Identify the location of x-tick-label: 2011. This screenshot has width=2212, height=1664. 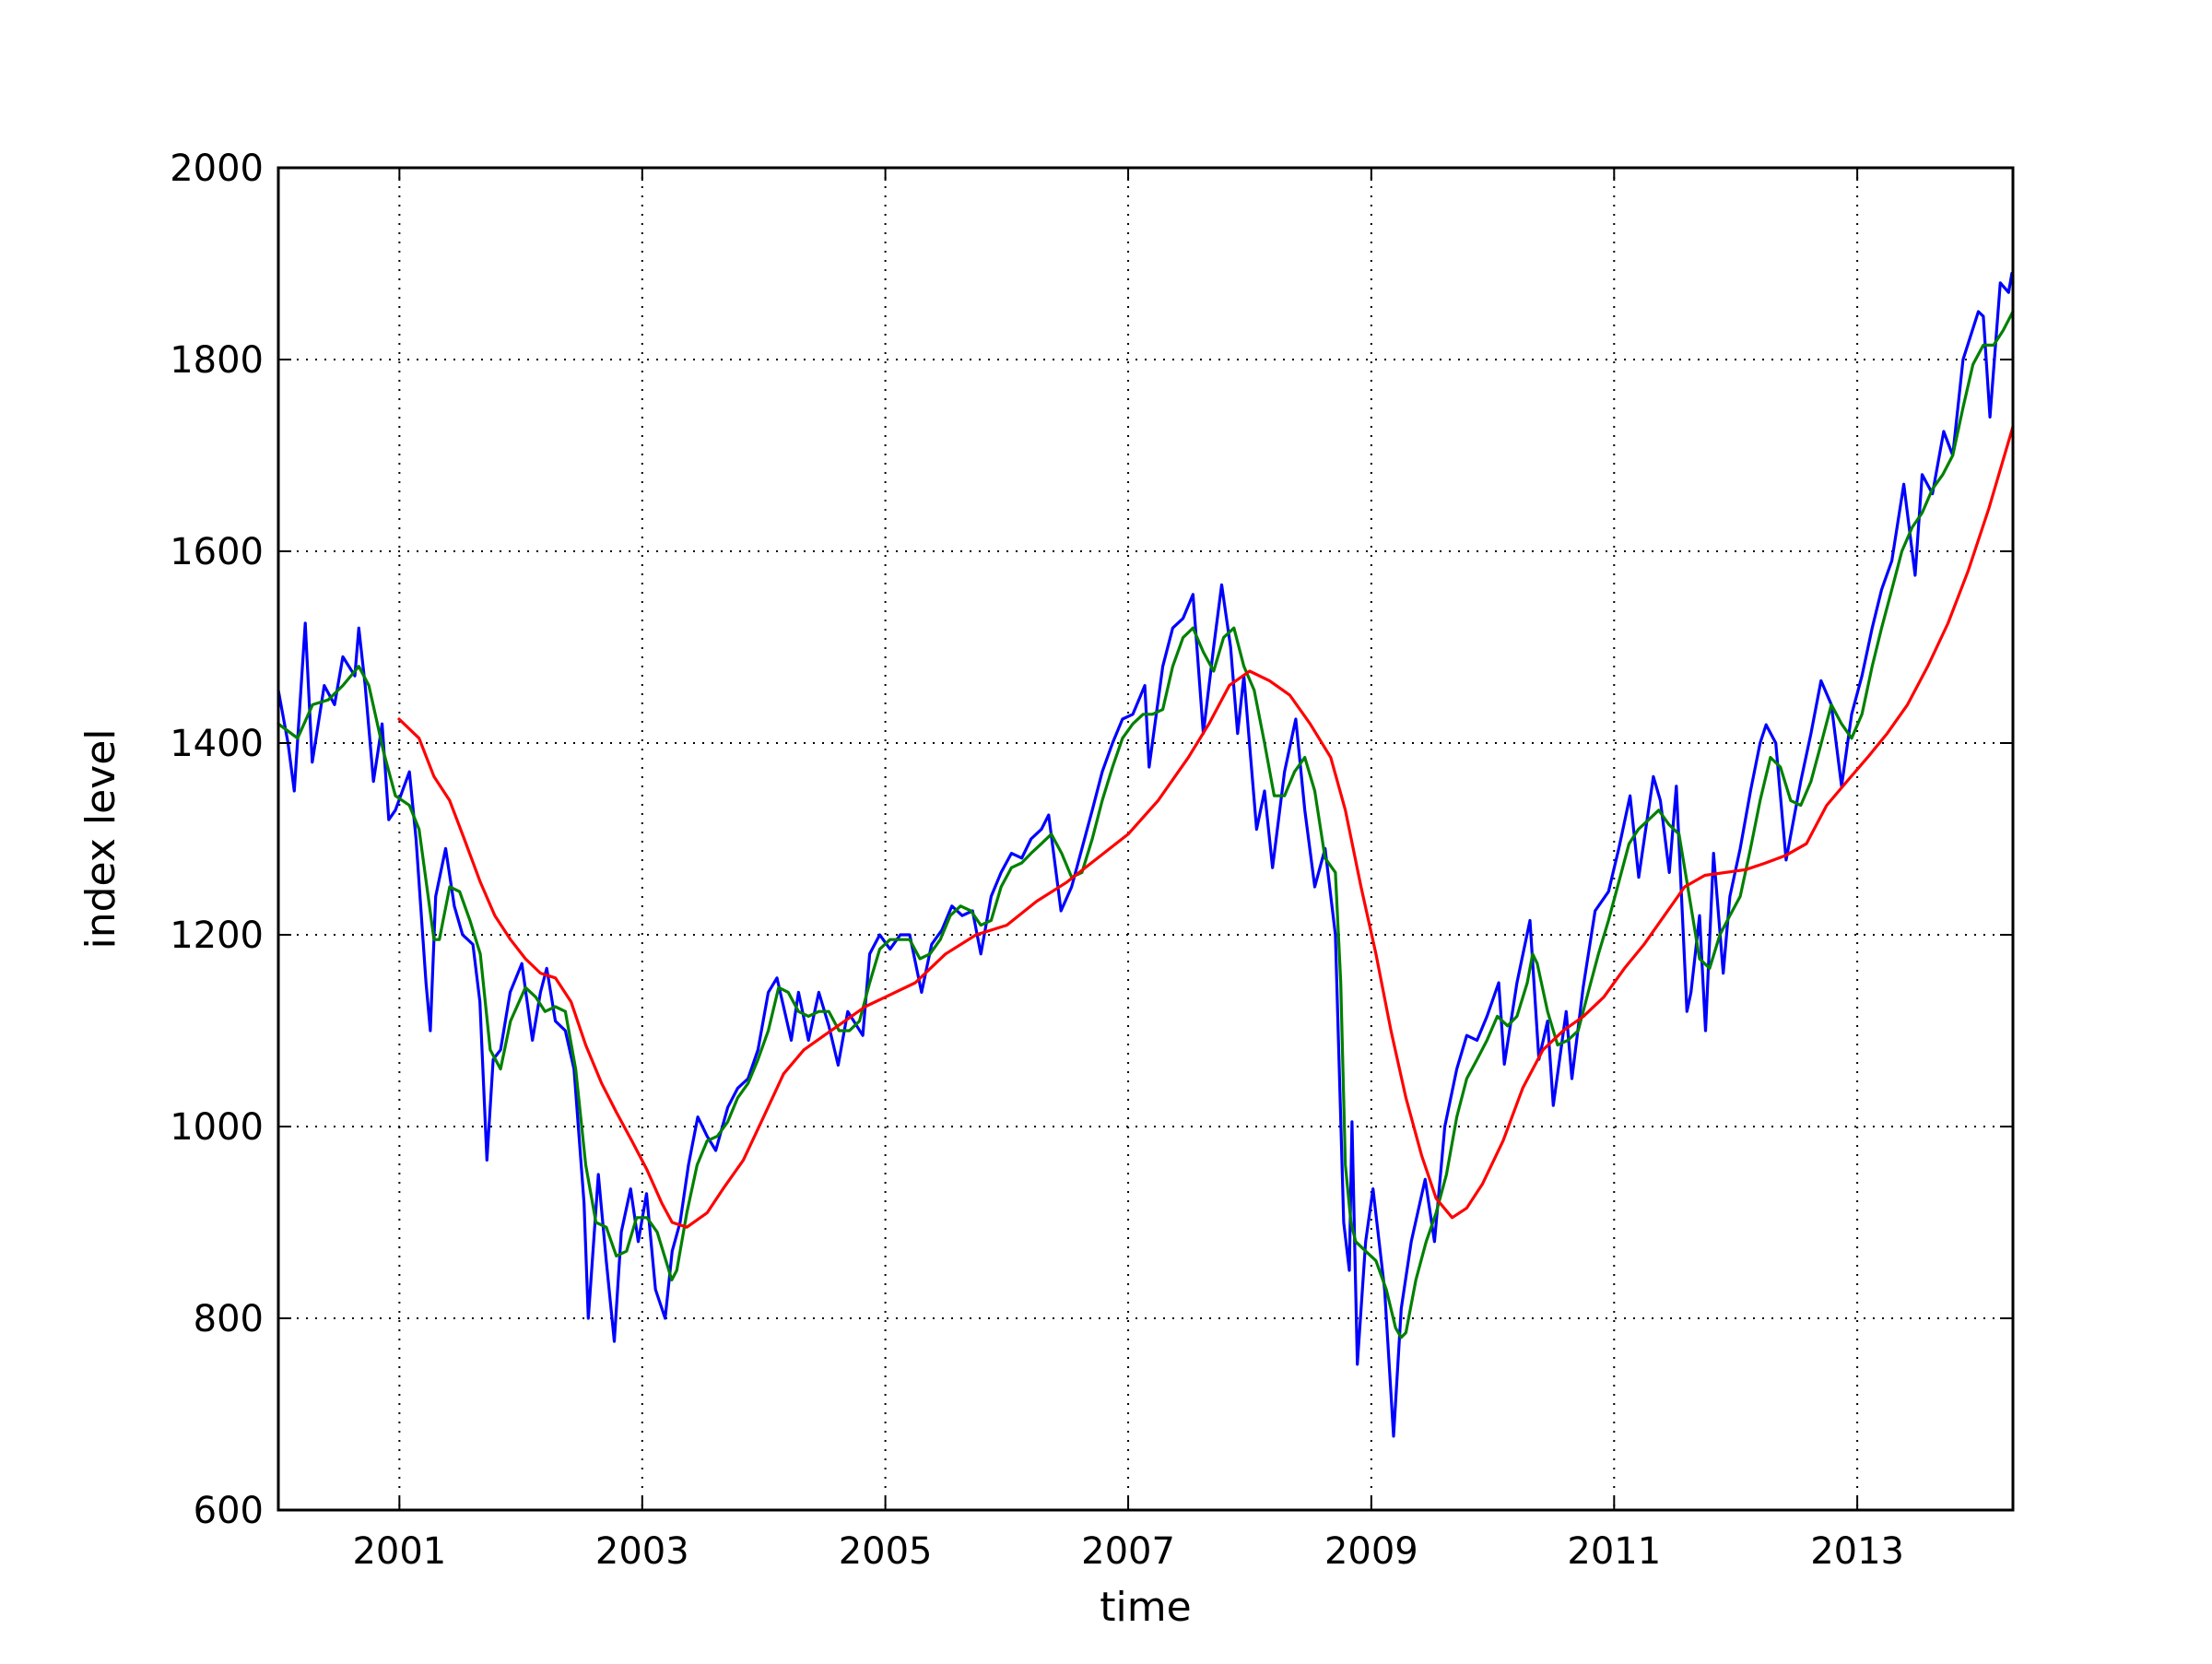
(1614, 1551).